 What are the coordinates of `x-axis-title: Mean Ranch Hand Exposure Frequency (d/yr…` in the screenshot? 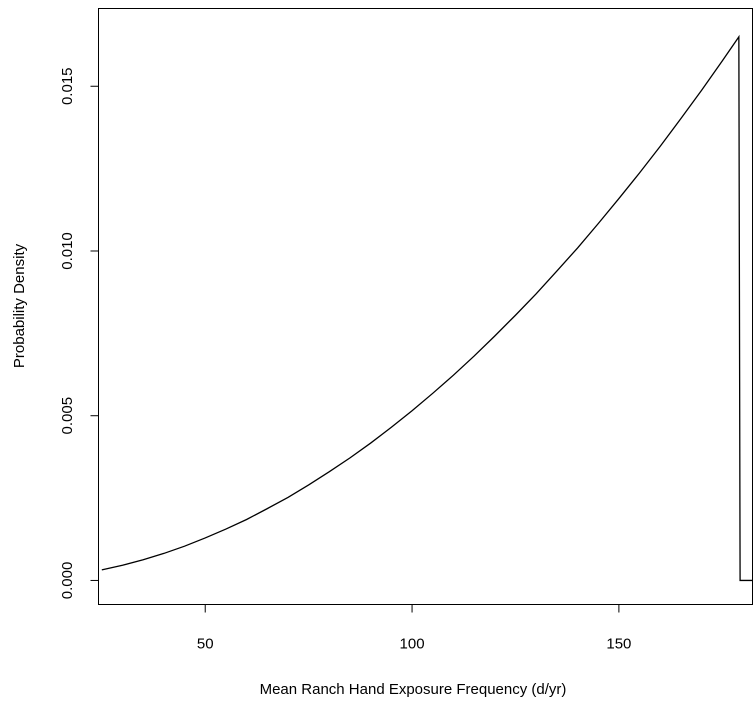 It's located at (413, 689).